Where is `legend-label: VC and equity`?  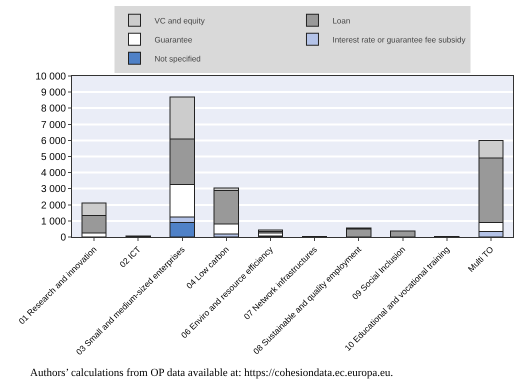
legend-label: VC and equity is located at coordinates (179, 21).